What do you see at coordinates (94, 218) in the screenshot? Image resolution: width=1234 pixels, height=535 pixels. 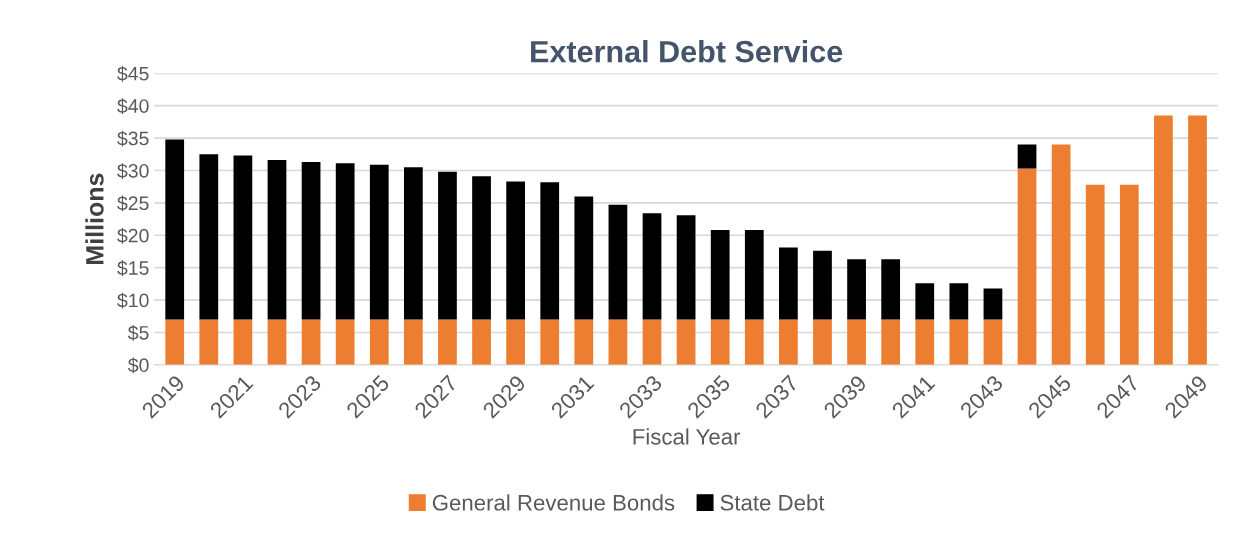 I see `y-axis-title: Millions` at bounding box center [94, 218].